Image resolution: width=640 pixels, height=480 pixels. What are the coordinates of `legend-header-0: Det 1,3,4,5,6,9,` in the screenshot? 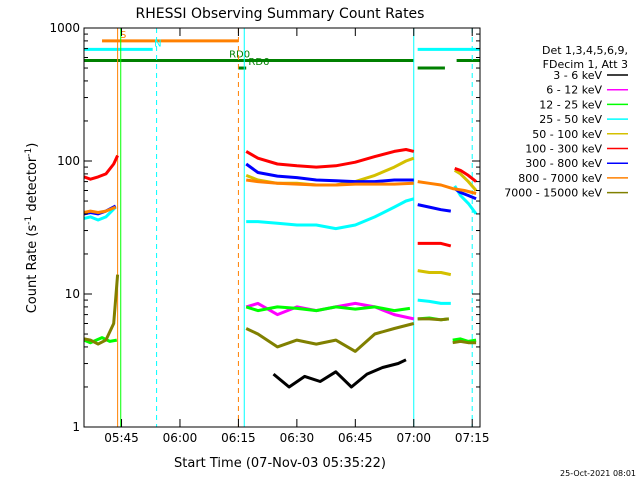 It's located at (585, 50).